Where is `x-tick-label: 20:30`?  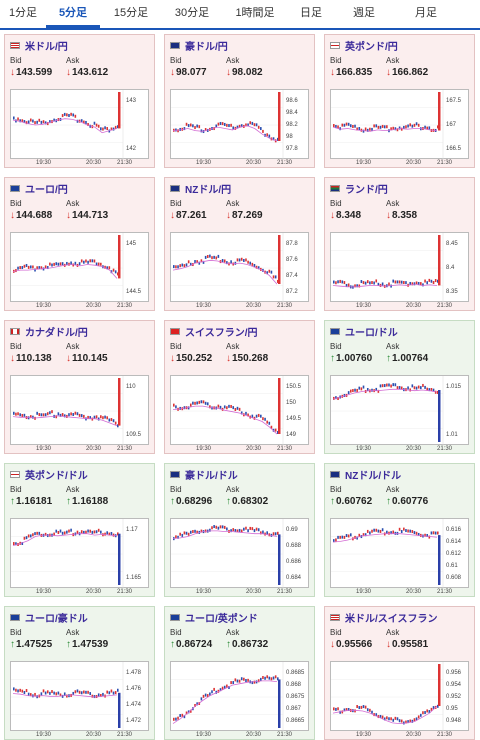 x-tick-label: 20:30 is located at coordinates (94, 163).